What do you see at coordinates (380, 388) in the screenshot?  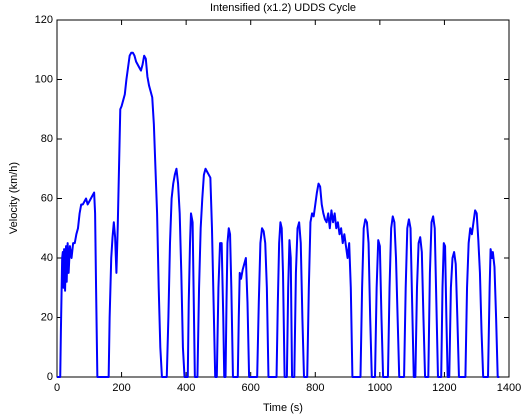 I see `x-tick-label: 1000` at bounding box center [380, 388].